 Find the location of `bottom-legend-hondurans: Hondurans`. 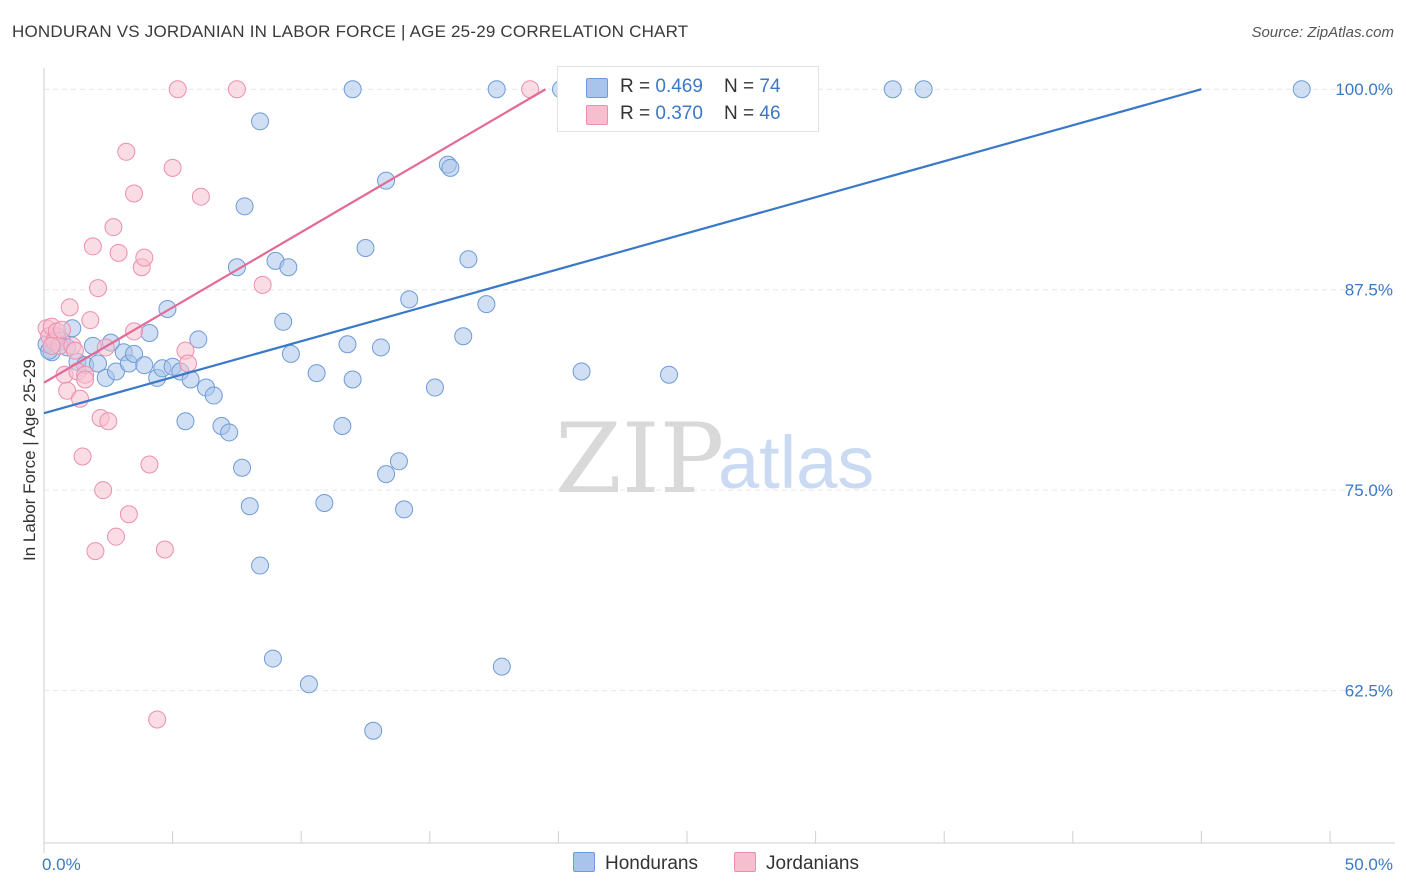

bottom-legend-hondurans: Hondurans is located at coordinates (635, 863).